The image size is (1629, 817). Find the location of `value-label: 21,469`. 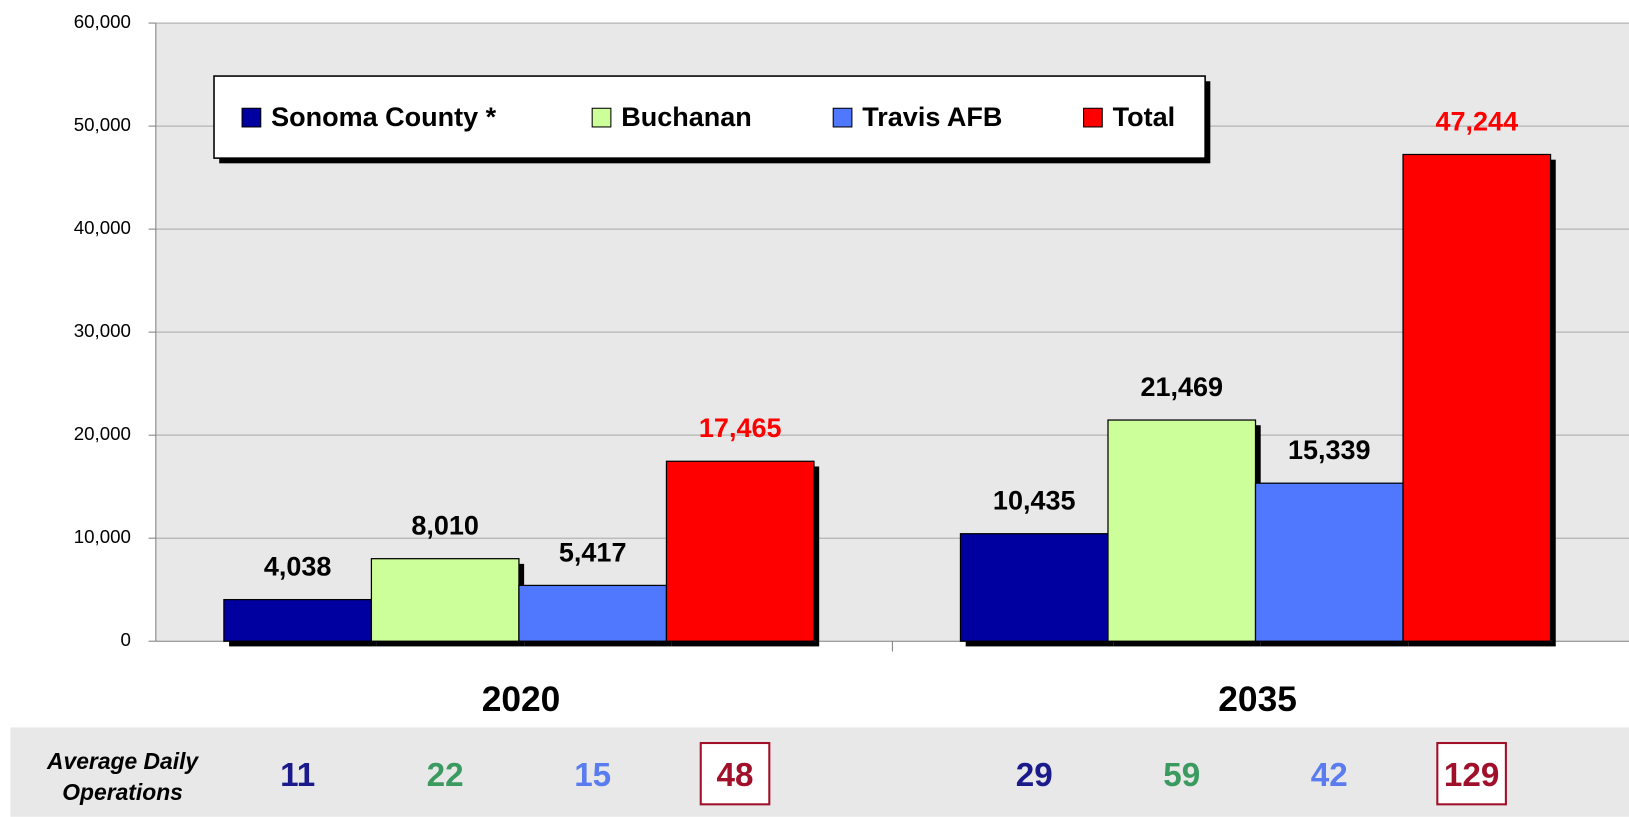

value-label: 21,469 is located at coordinates (1181, 387).